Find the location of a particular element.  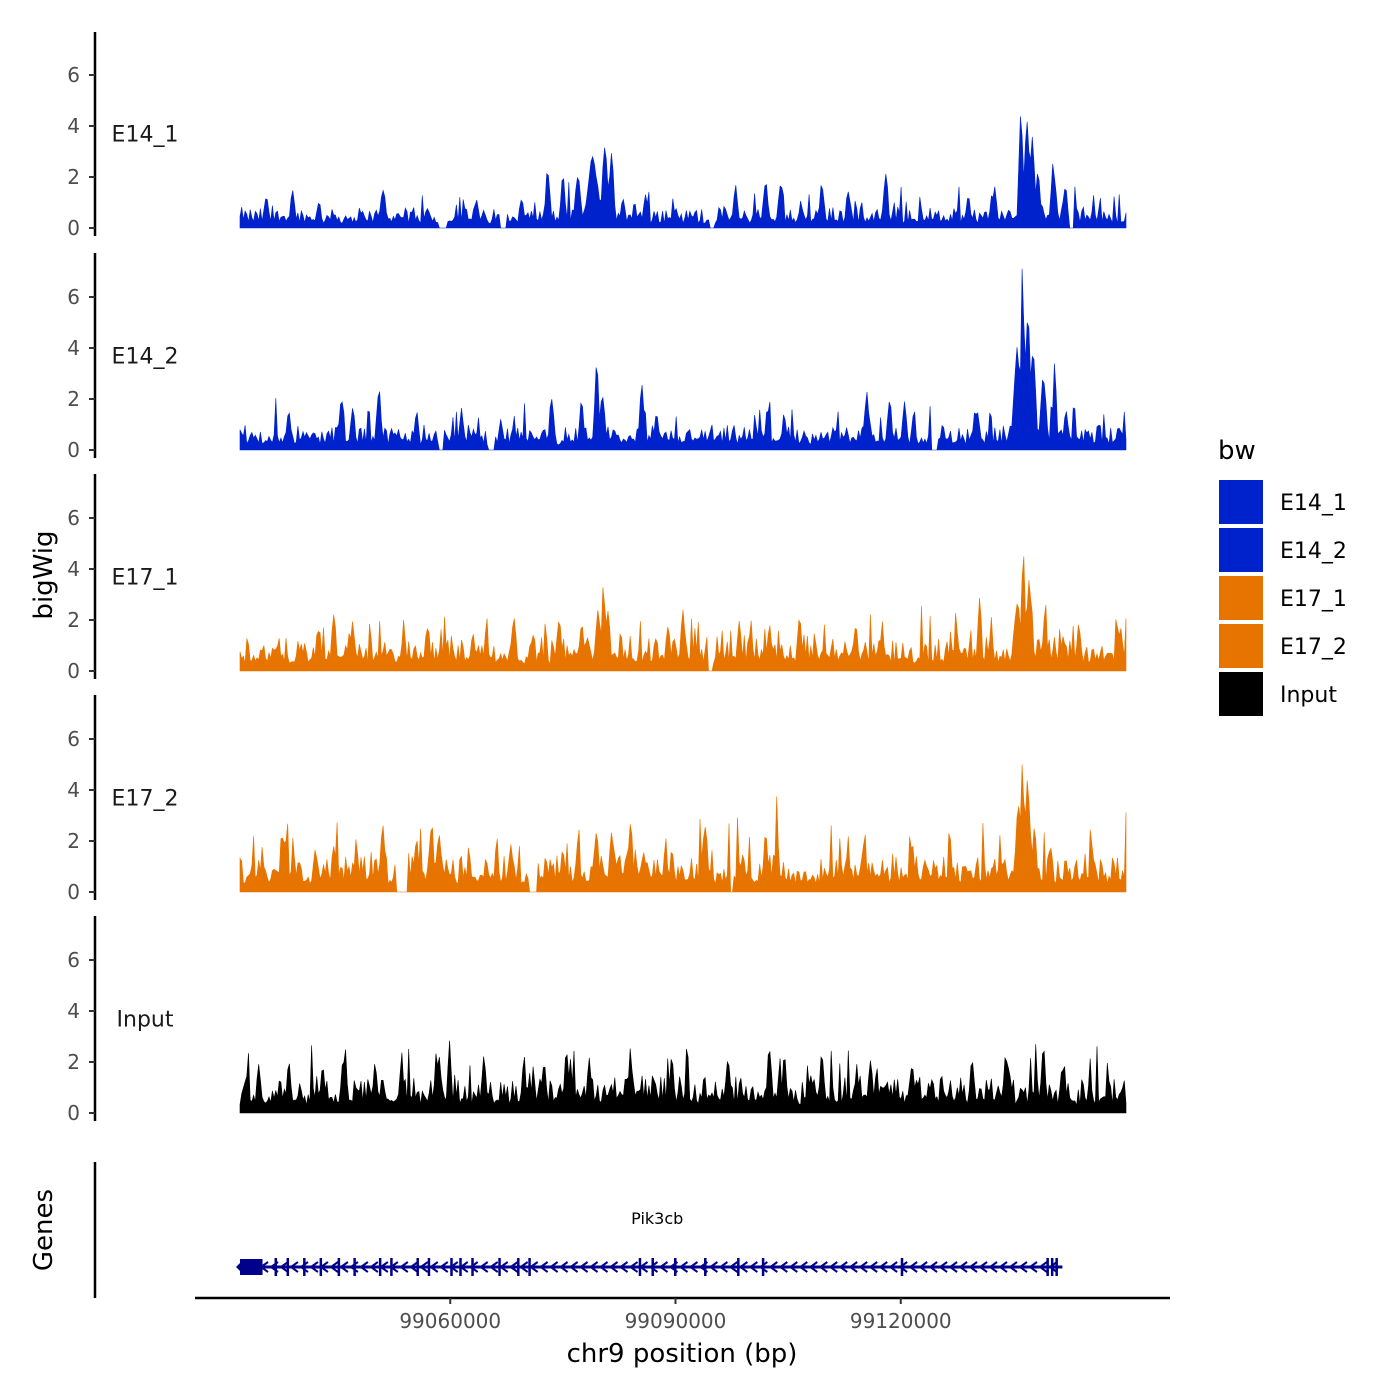

gene-end-cap is located at coordinates (238, 1267).